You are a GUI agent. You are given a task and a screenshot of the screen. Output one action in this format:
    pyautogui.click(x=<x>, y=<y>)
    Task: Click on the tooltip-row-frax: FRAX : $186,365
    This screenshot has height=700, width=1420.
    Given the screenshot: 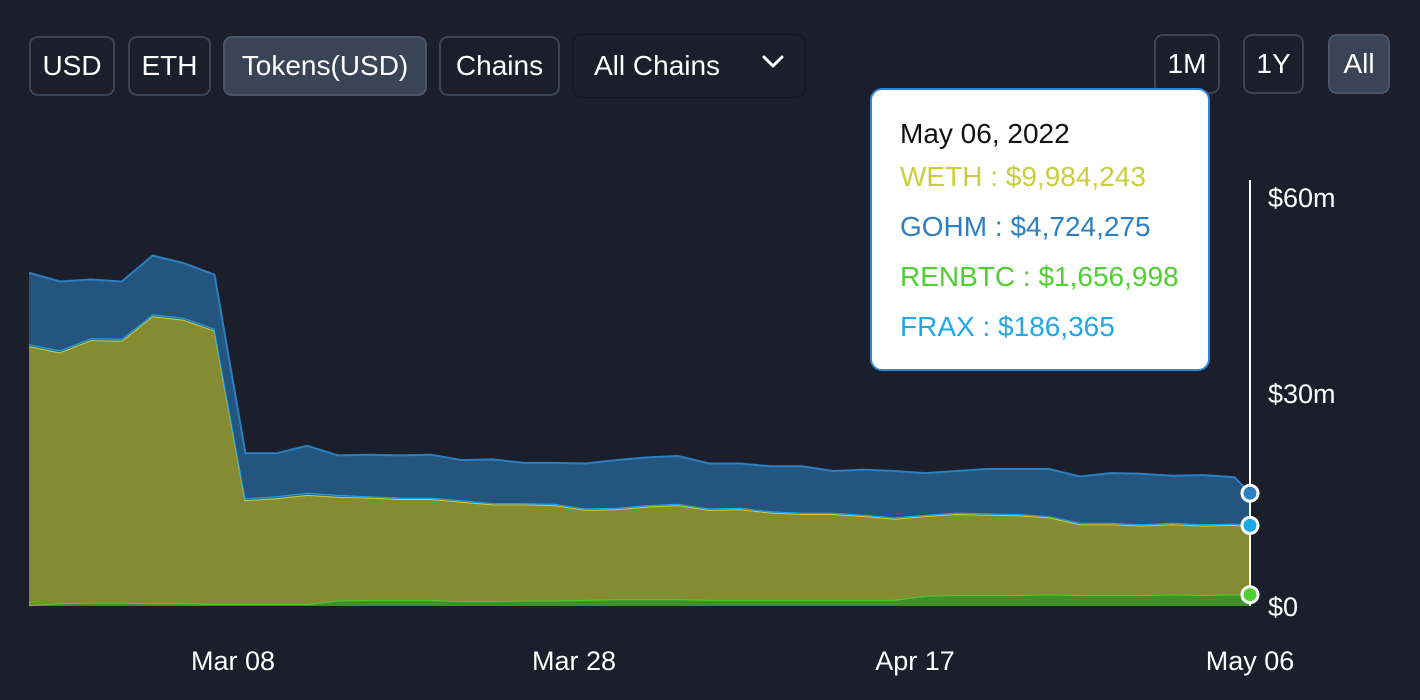 What is the action you would take?
    pyautogui.click(x=1007, y=326)
    